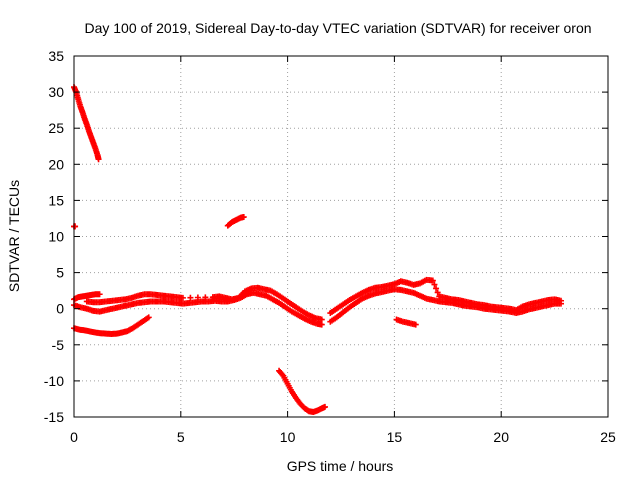 The width and height of the screenshot is (640, 485). Describe the element at coordinates (406, 322) in the screenshot. I see `series-seg-small-dip` at that location.